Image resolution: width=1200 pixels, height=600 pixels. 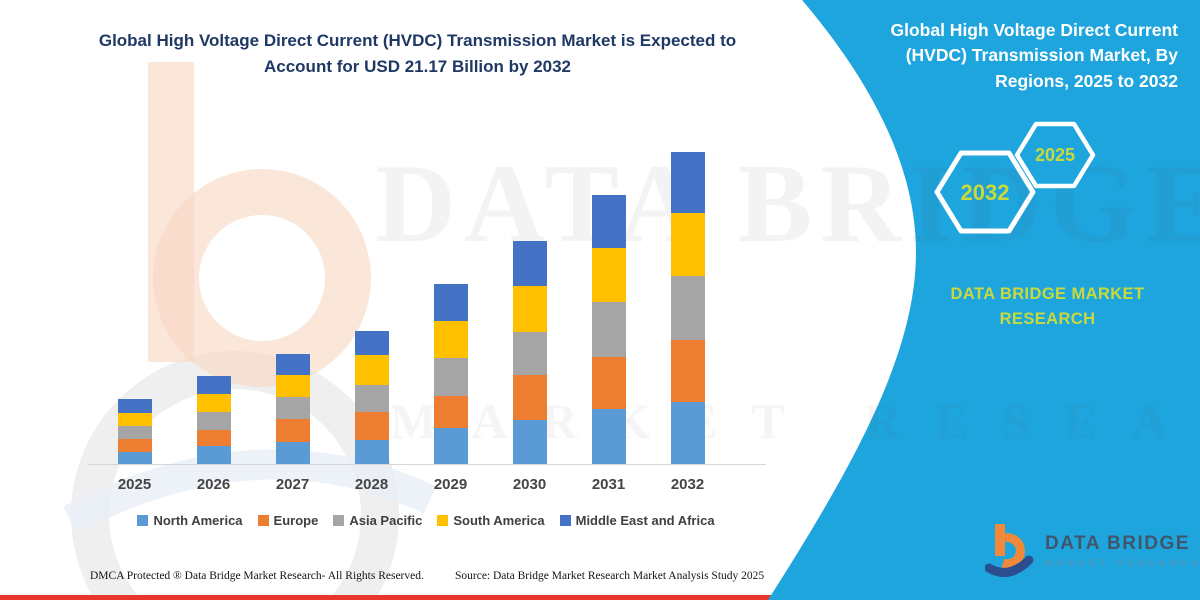 I want to click on x-tick-2029: 2029, so click(x=450, y=484).